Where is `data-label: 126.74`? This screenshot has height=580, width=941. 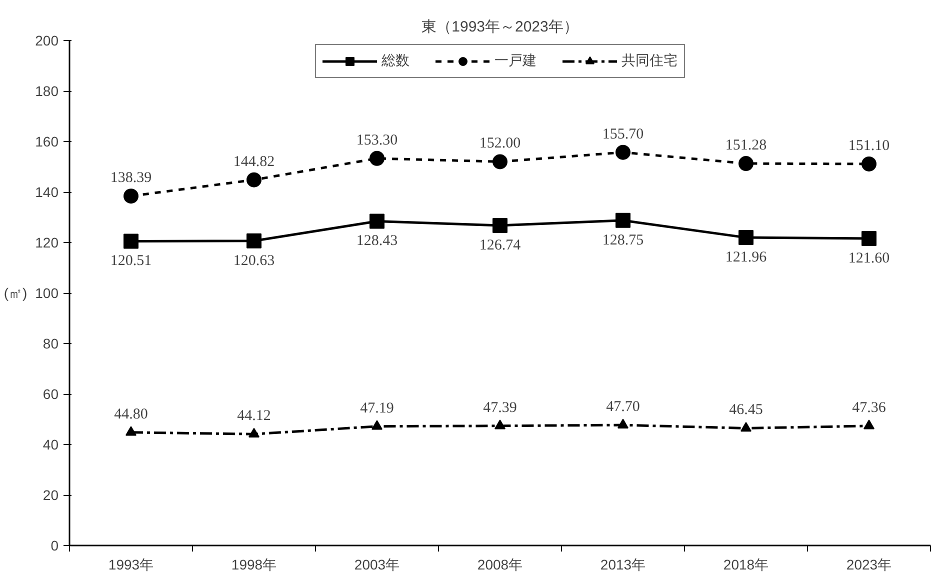 data-label: 126.74 is located at coordinates (500, 245).